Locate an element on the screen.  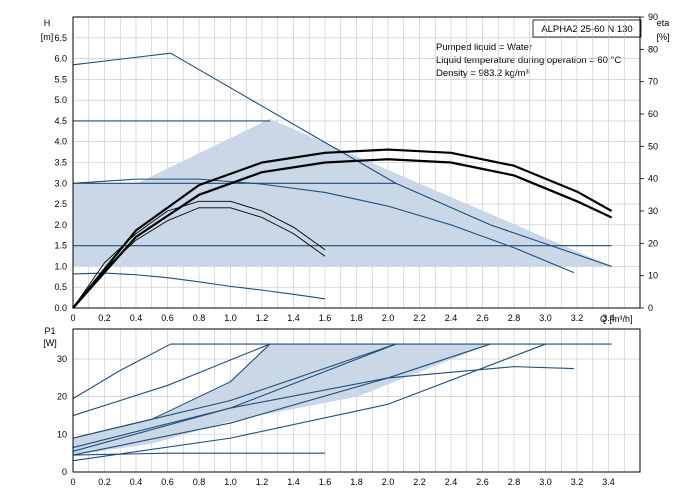
upper-y-axis-unit: [m] is located at coordinates (47, 37).